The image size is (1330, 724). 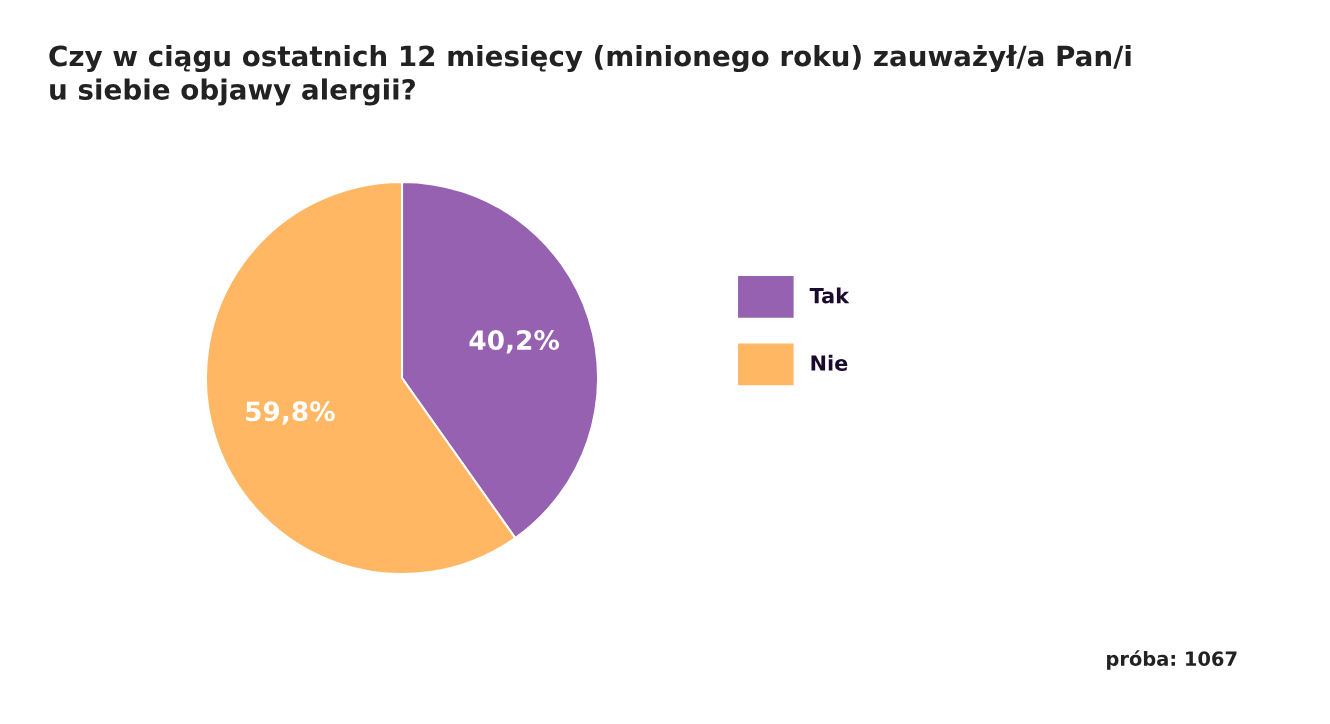 What do you see at coordinates (514, 342) in the screenshot?
I see `data-label: 40,2%` at bounding box center [514, 342].